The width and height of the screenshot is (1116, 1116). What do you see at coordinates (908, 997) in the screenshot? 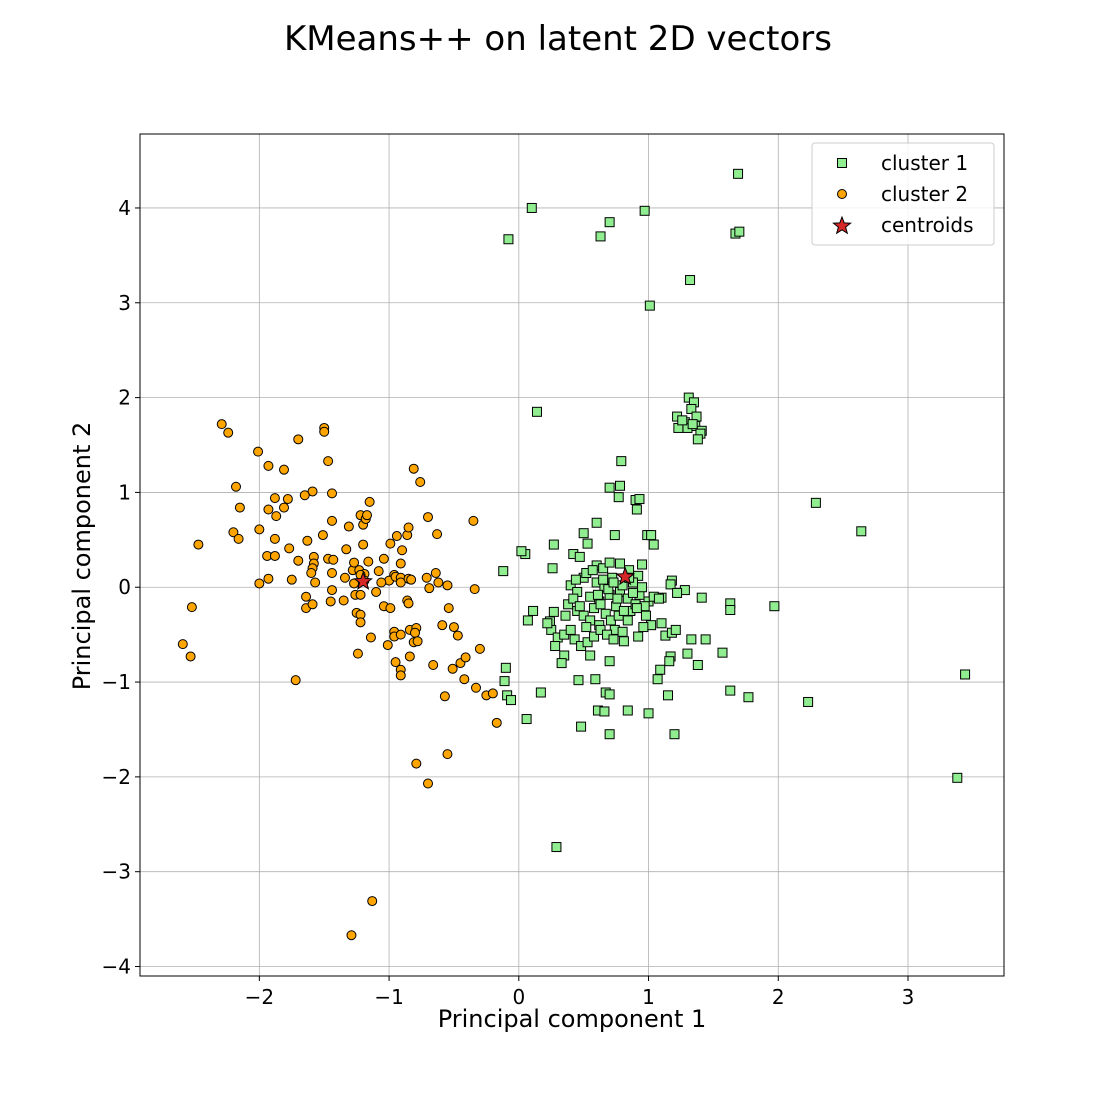
I see `x-tick-label: 3` at bounding box center [908, 997].